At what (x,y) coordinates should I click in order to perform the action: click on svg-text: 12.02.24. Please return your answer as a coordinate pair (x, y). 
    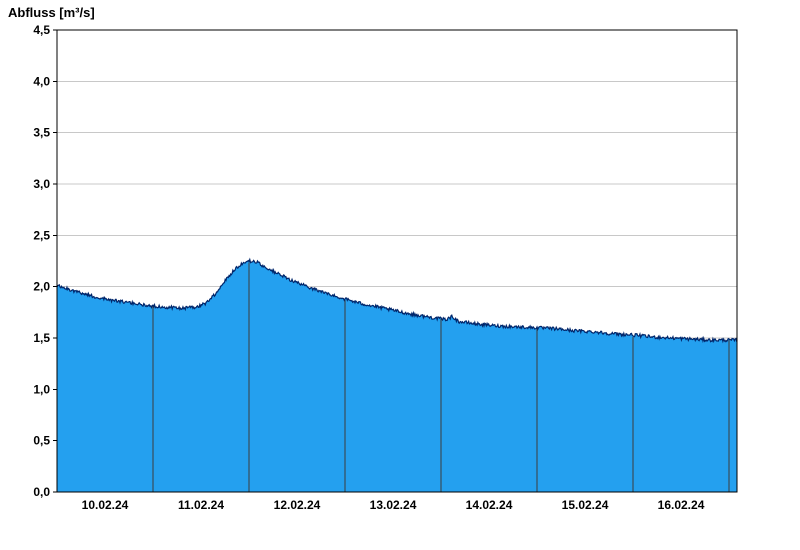
    Looking at the image, I should click on (297, 505).